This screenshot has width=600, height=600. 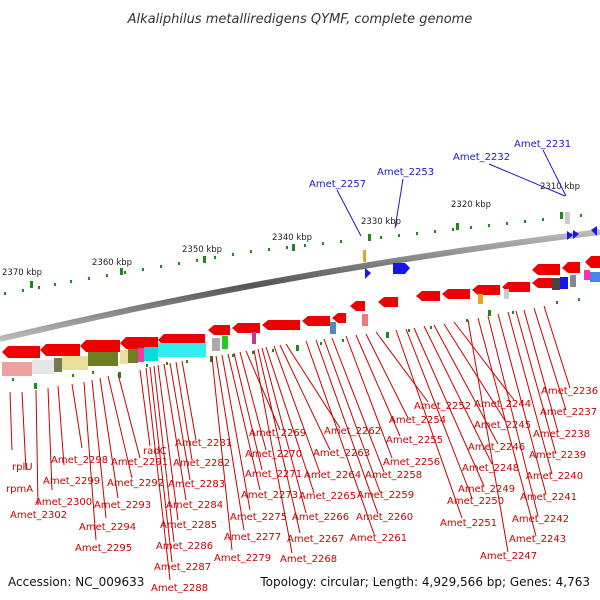 What do you see at coordinates (568, 412) in the screenshot?
I see `label-amet-2237: Amet_2237` at bounding box center [568, 412].